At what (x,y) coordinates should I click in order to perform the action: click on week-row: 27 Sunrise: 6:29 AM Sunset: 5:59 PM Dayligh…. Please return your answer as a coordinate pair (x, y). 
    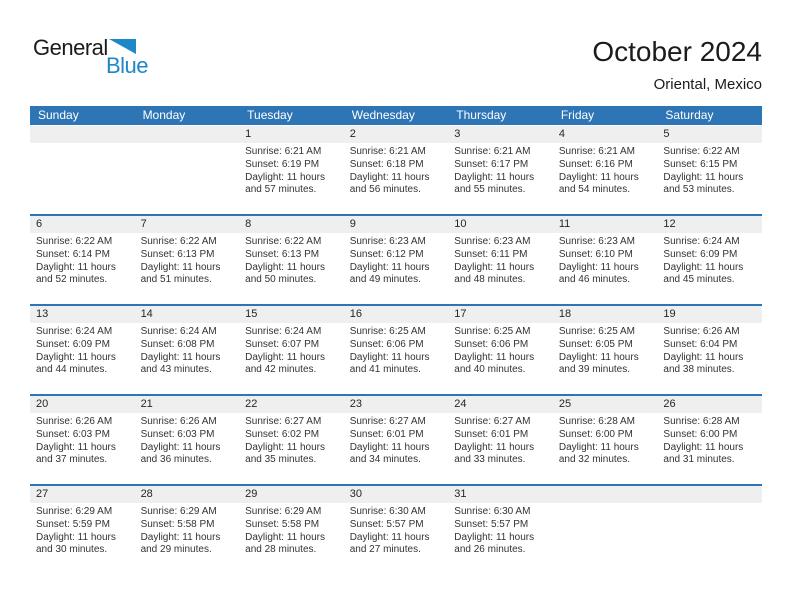
    Looking at the image, I should click on (396, 529).